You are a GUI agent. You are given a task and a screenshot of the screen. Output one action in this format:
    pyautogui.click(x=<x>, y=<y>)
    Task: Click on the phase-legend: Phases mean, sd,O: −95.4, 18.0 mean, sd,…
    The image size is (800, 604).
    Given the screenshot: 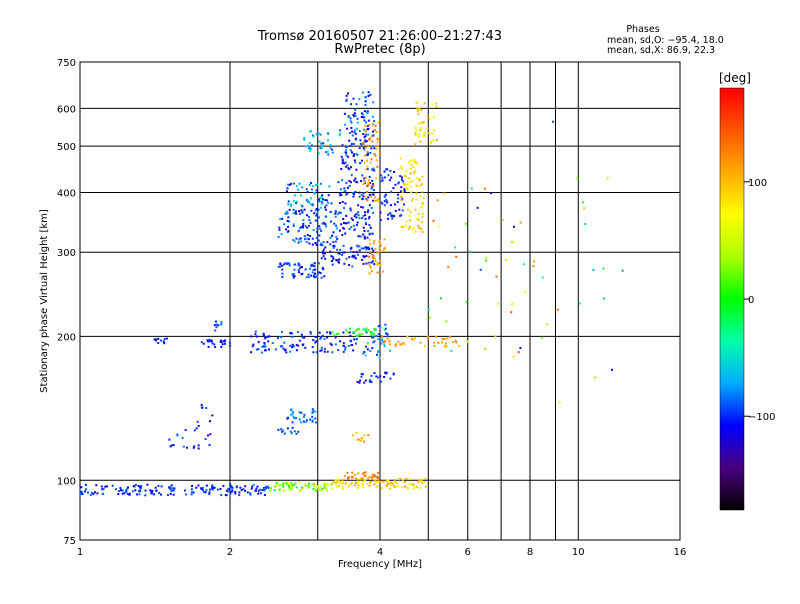 What is the action you would take?
    pyautogui.click(x=665, y=40)
    